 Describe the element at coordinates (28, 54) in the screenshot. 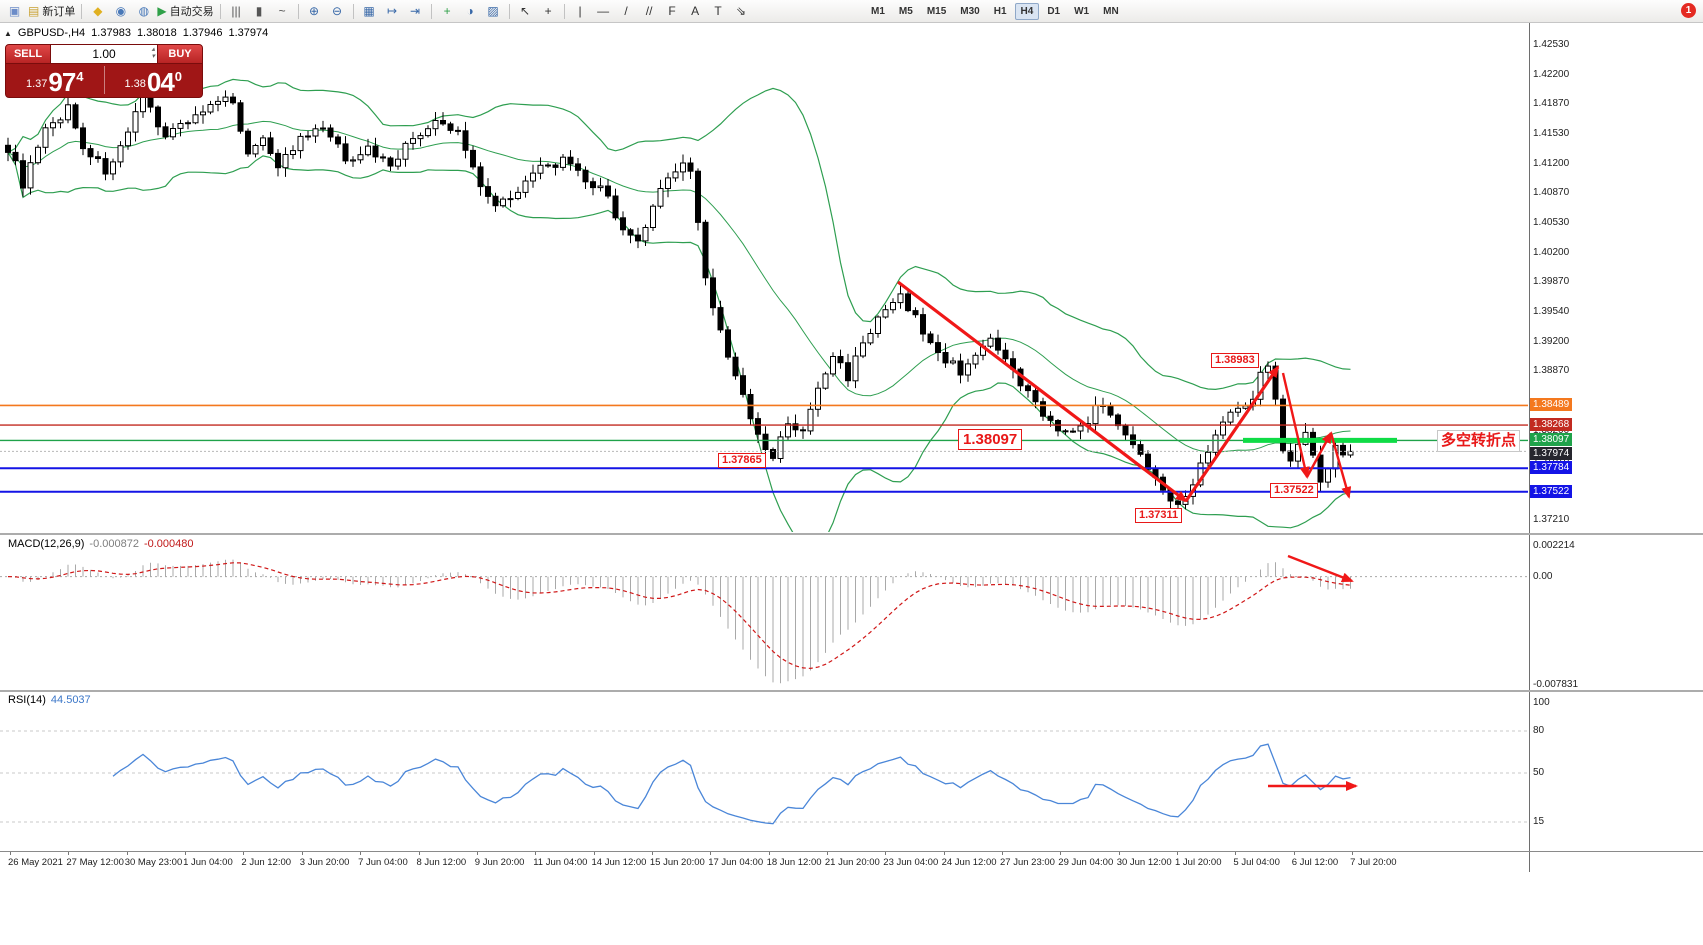

I see `sell-button: SELL` at that location.